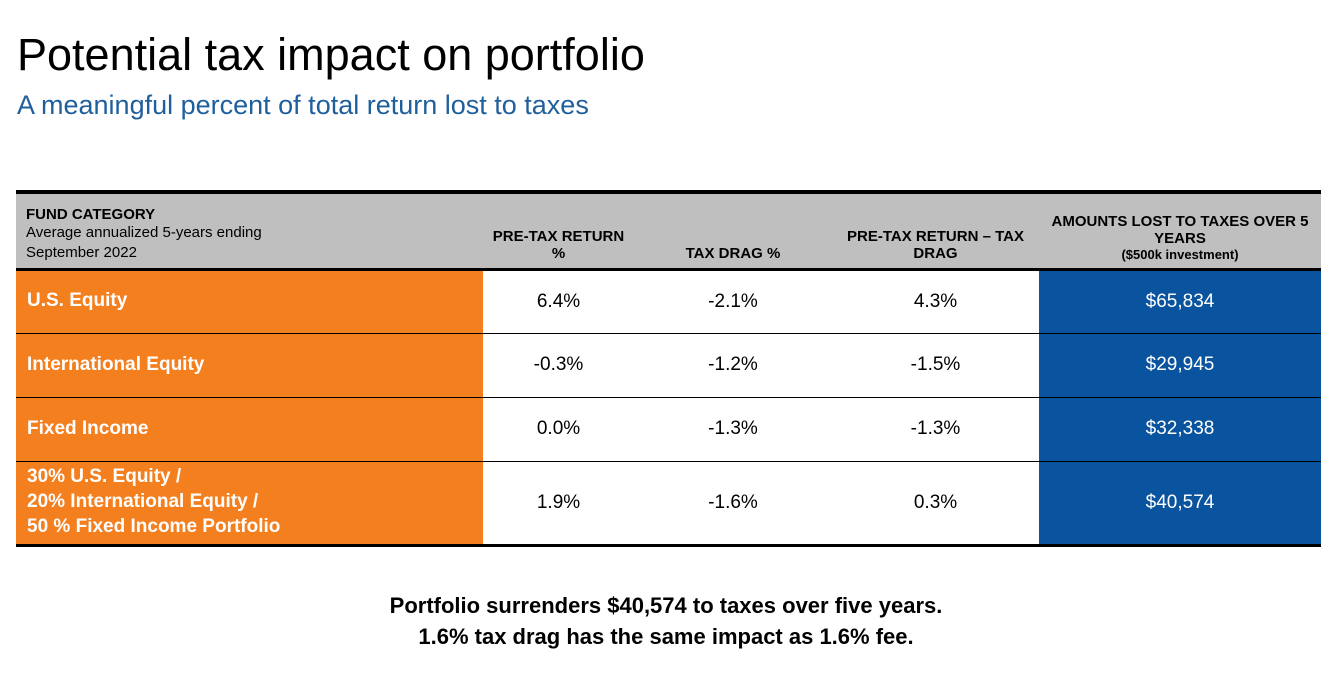  Describe the element at coordinates (935, 364) in the screenshot. I see `net-return-cell: -1.5%` at that location.